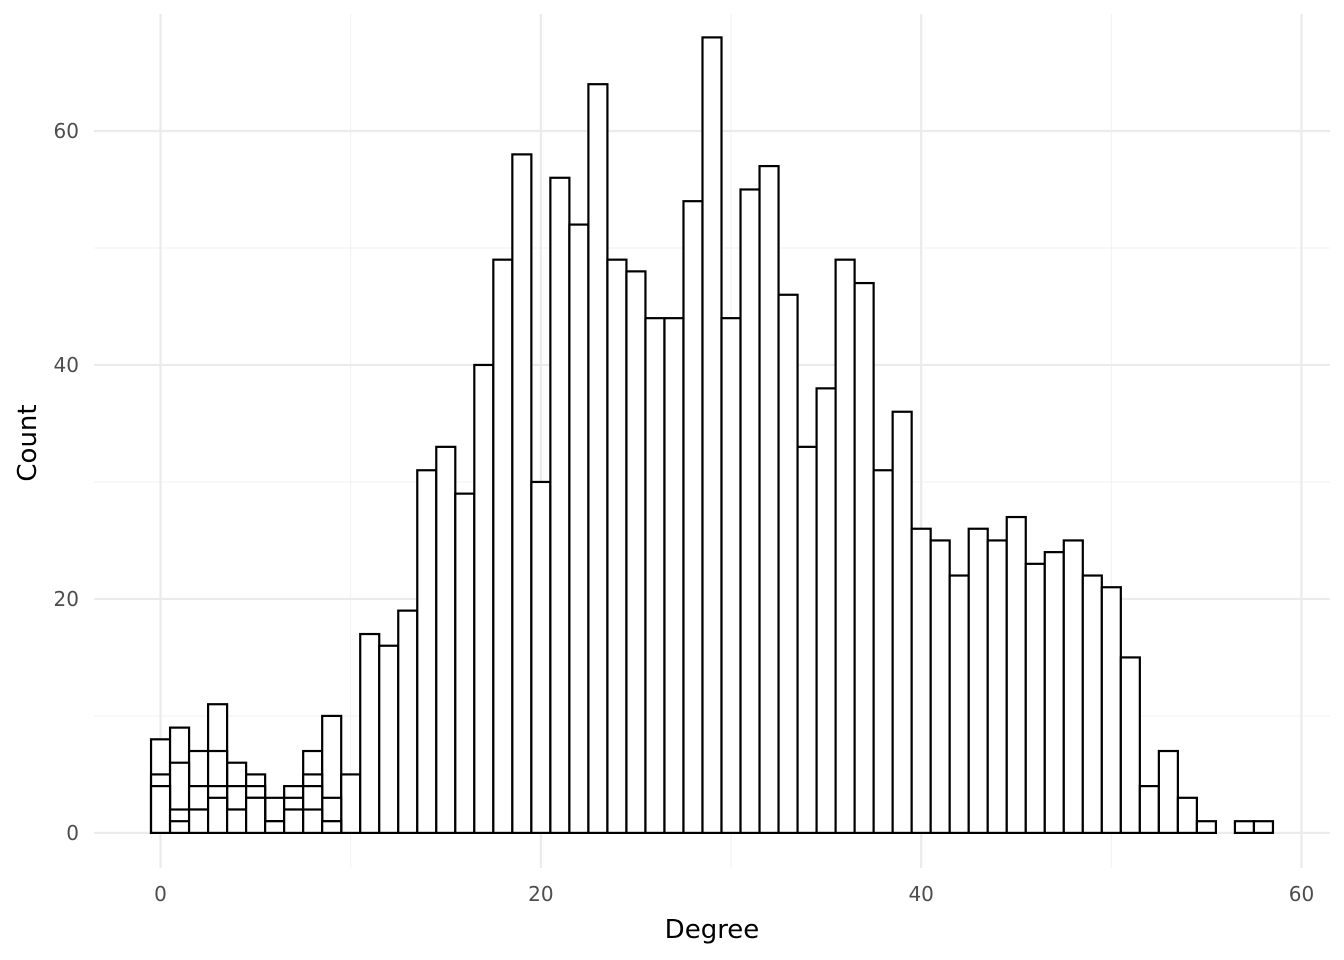 This screenshot has height=960, width=1344. Describe the element at coordinates (66, 599) in the screenshot. I see `y-tick-label: 20` at that location.